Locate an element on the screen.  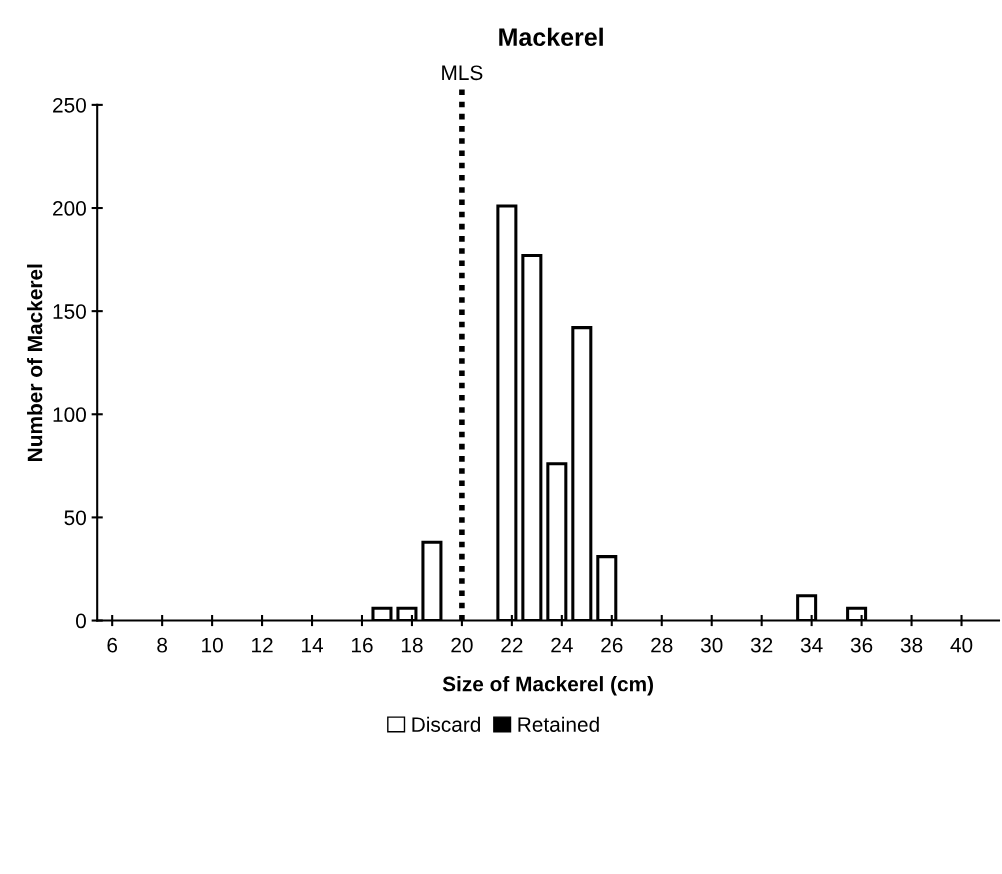
y-tick-label: 50 is located at coordinates (75, 518).